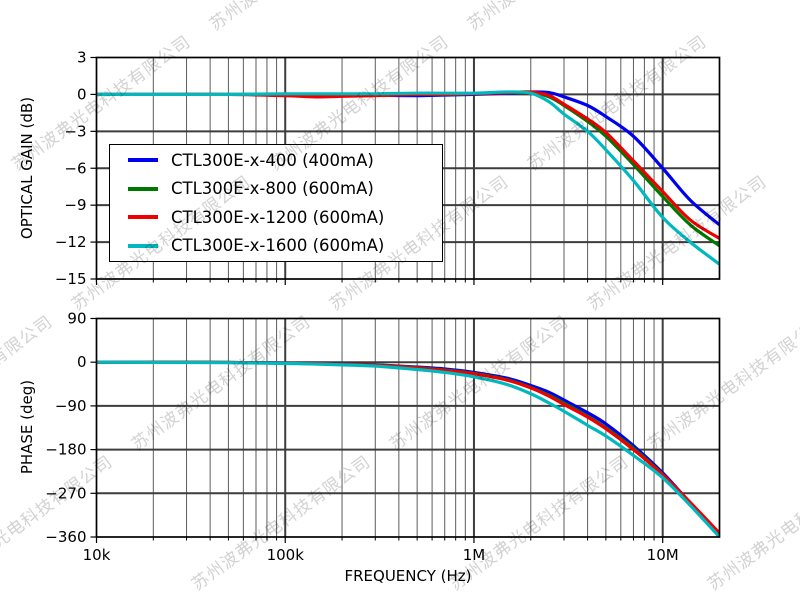 Image resolution: width=800 pixels, height=597 pixels. Describe the element at coordinates (75, 131) in the screenshot. I see `y-tick-label: −3` at that location.